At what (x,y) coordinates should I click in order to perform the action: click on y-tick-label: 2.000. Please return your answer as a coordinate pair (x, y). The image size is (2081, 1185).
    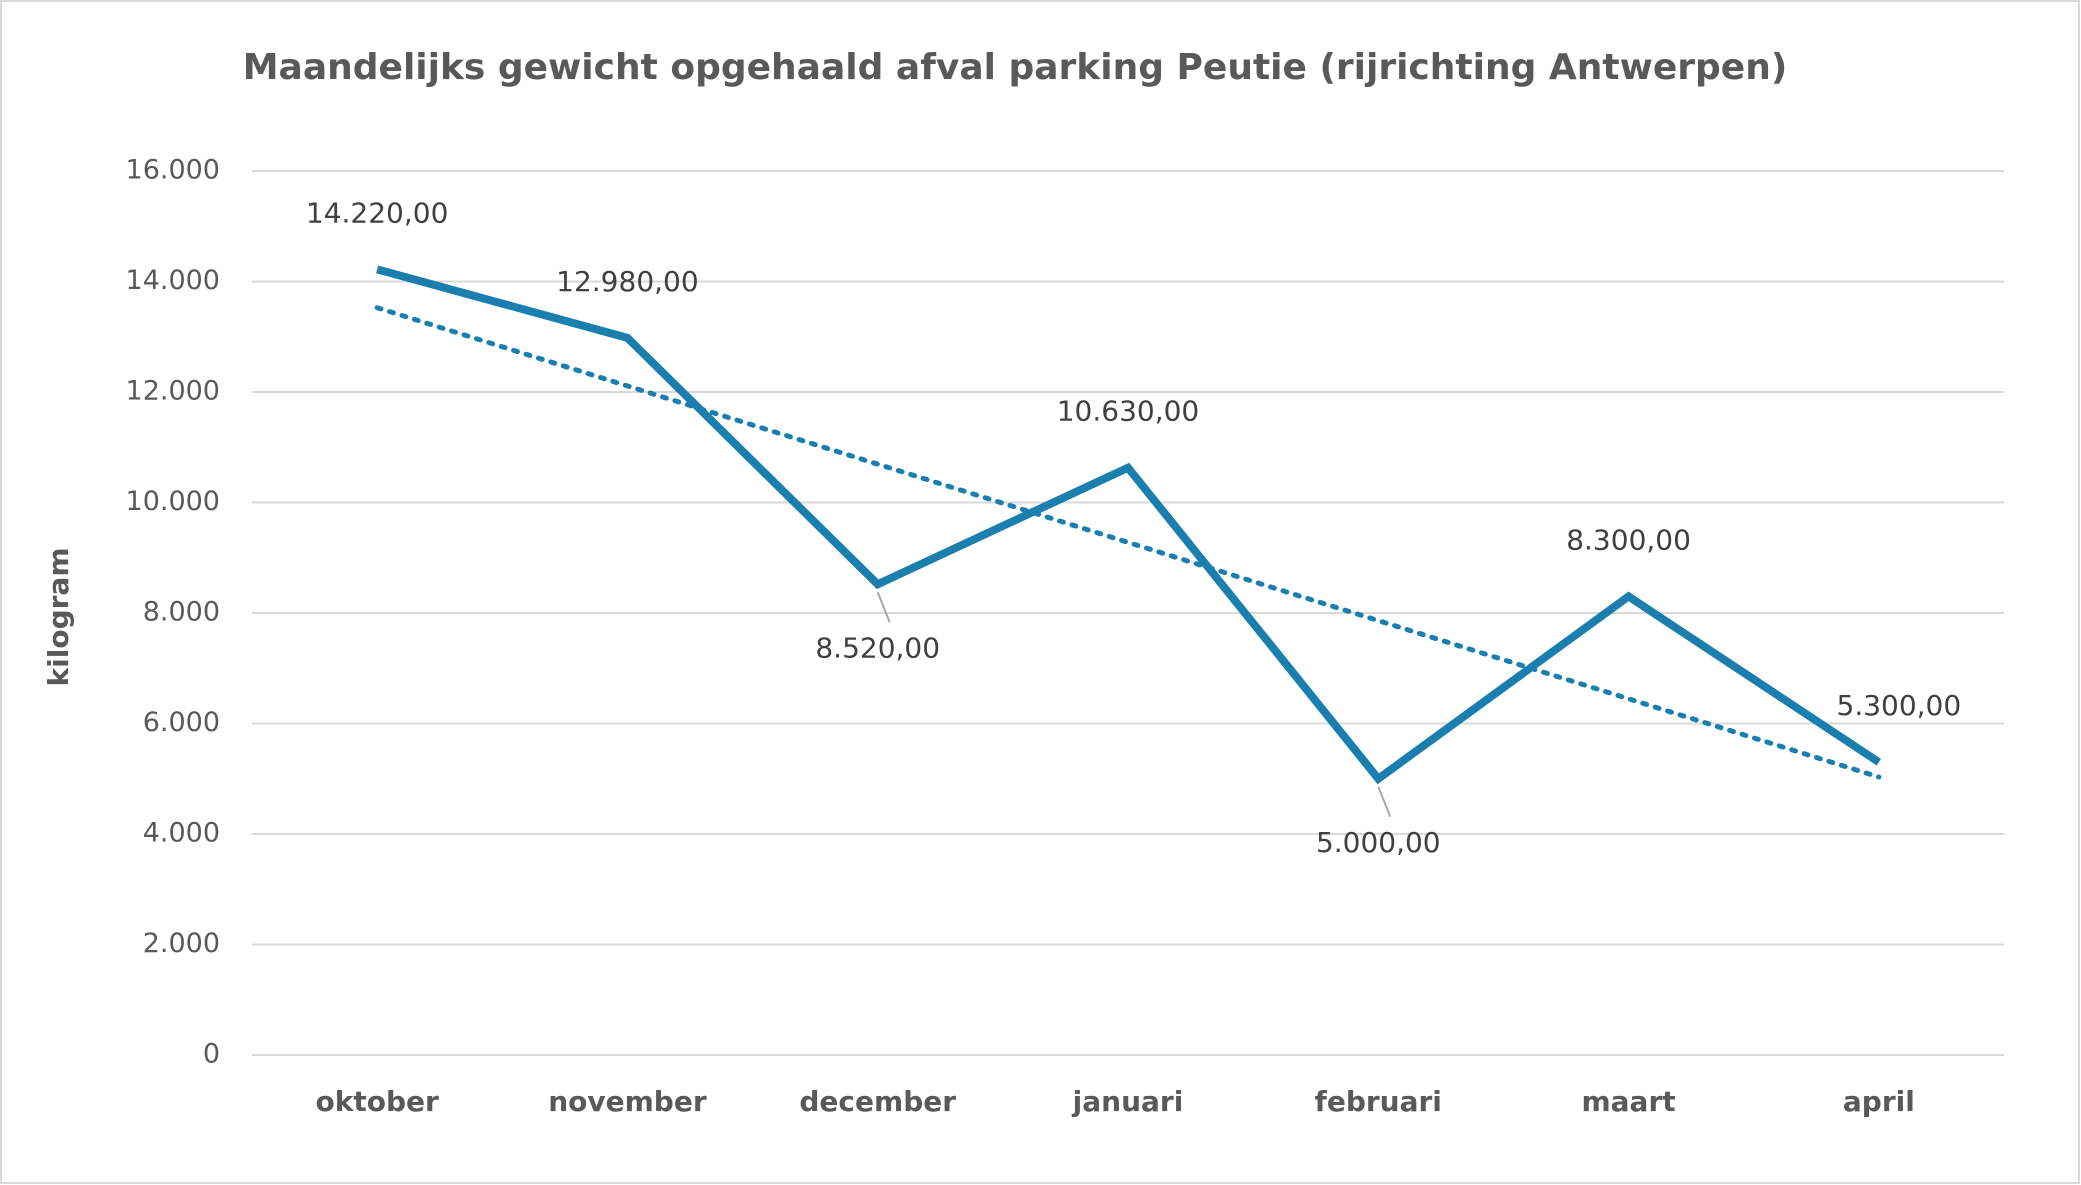
    Looking at the image, I should click on (181, 943).